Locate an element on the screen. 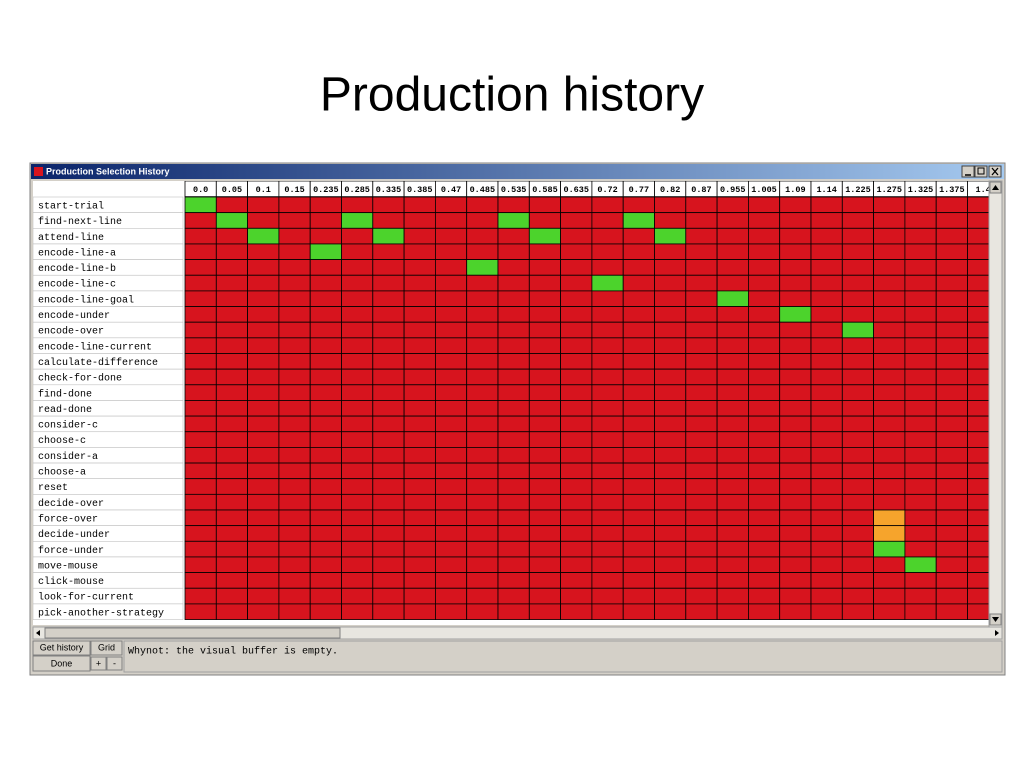  grid-button is located at coordinates (106, 648).